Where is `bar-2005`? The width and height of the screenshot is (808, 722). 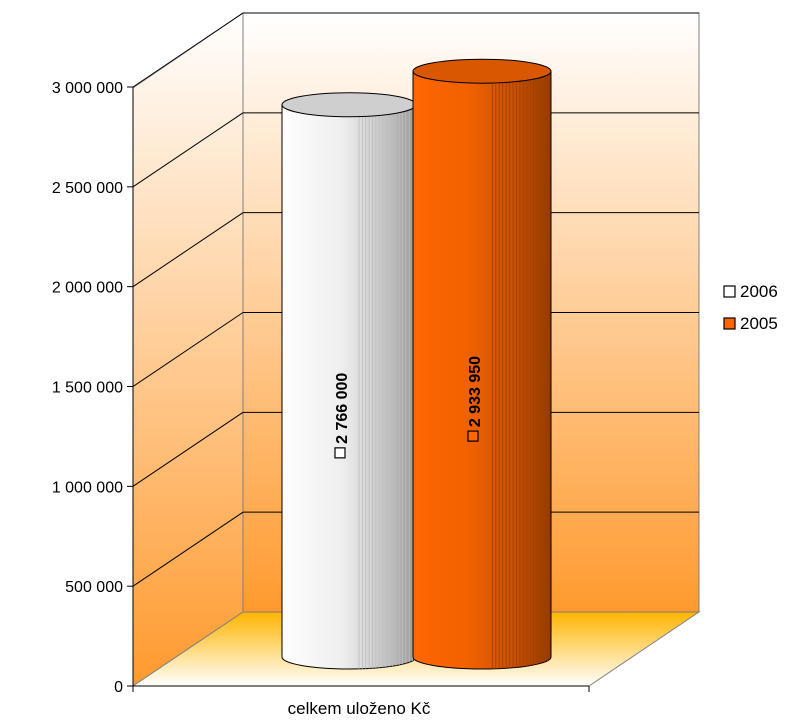
bar-2005 is located at coordinates (482, 364).